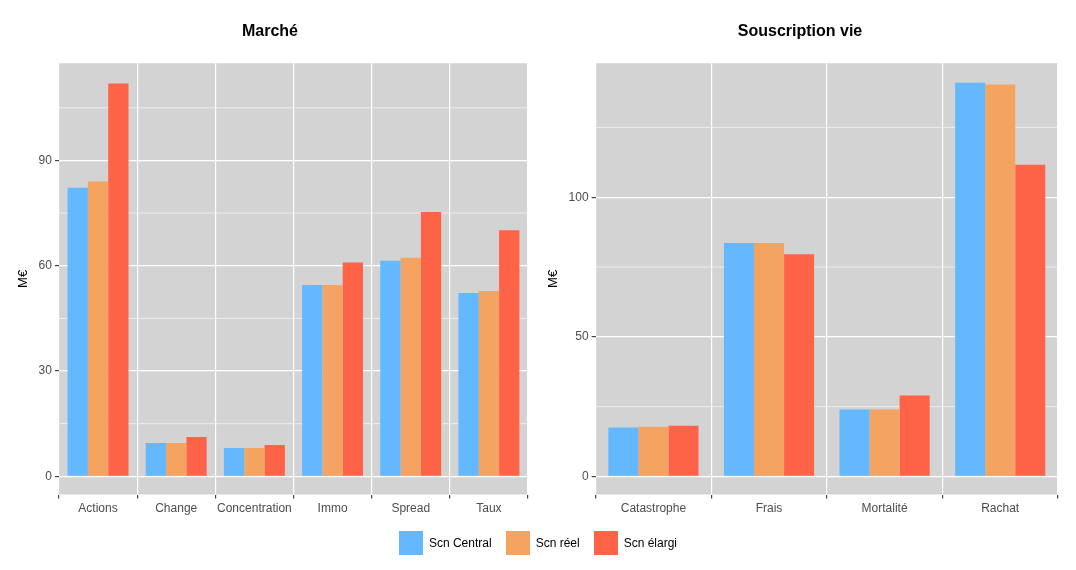 Image resolution: width=1076 pixels, height=570 pixels. What do you see at coordinates (254, 508) in the screenshot?
I see `x-tick-label: Concentration` at bounding box center [254, 508].